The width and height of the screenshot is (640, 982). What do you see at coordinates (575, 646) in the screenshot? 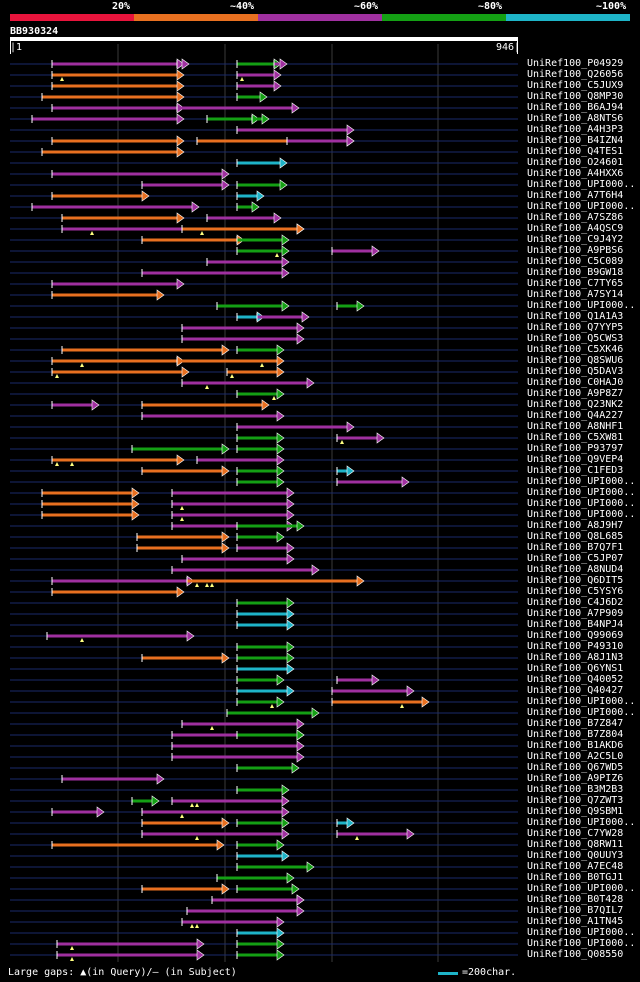
I see `hit-label: UniRef100_P49310` at bounding box center [575, 646].